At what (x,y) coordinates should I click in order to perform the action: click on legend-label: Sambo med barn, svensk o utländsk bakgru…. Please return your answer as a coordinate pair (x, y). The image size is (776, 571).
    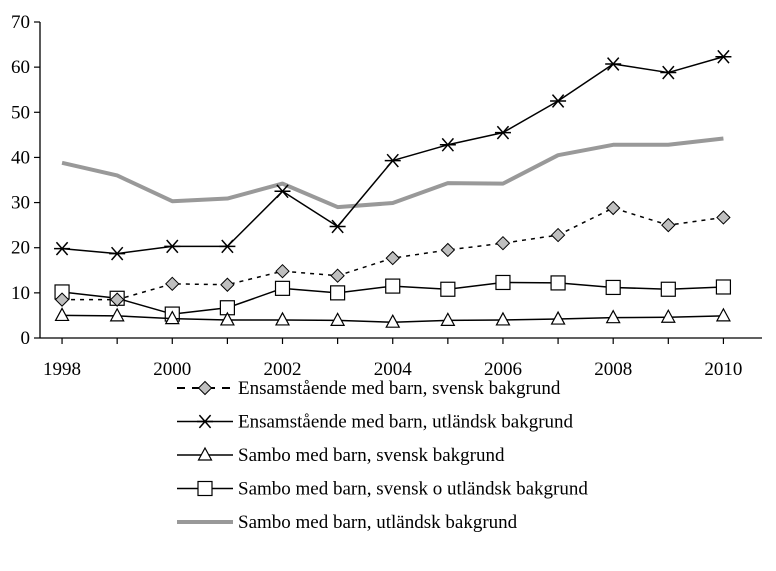
    Looking at the image, I should click on (413, 489).